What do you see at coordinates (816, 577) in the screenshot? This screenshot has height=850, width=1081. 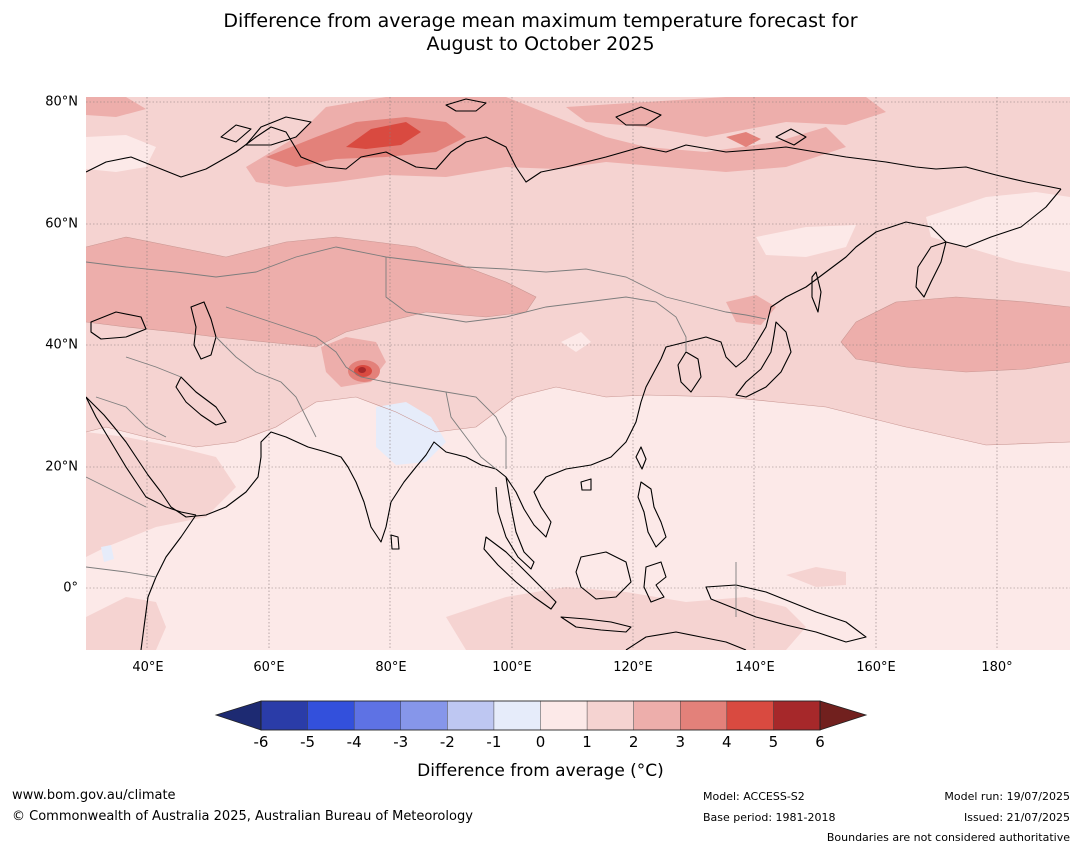 I see `shading-1-2-pacific` at bounding box center [816, 577].